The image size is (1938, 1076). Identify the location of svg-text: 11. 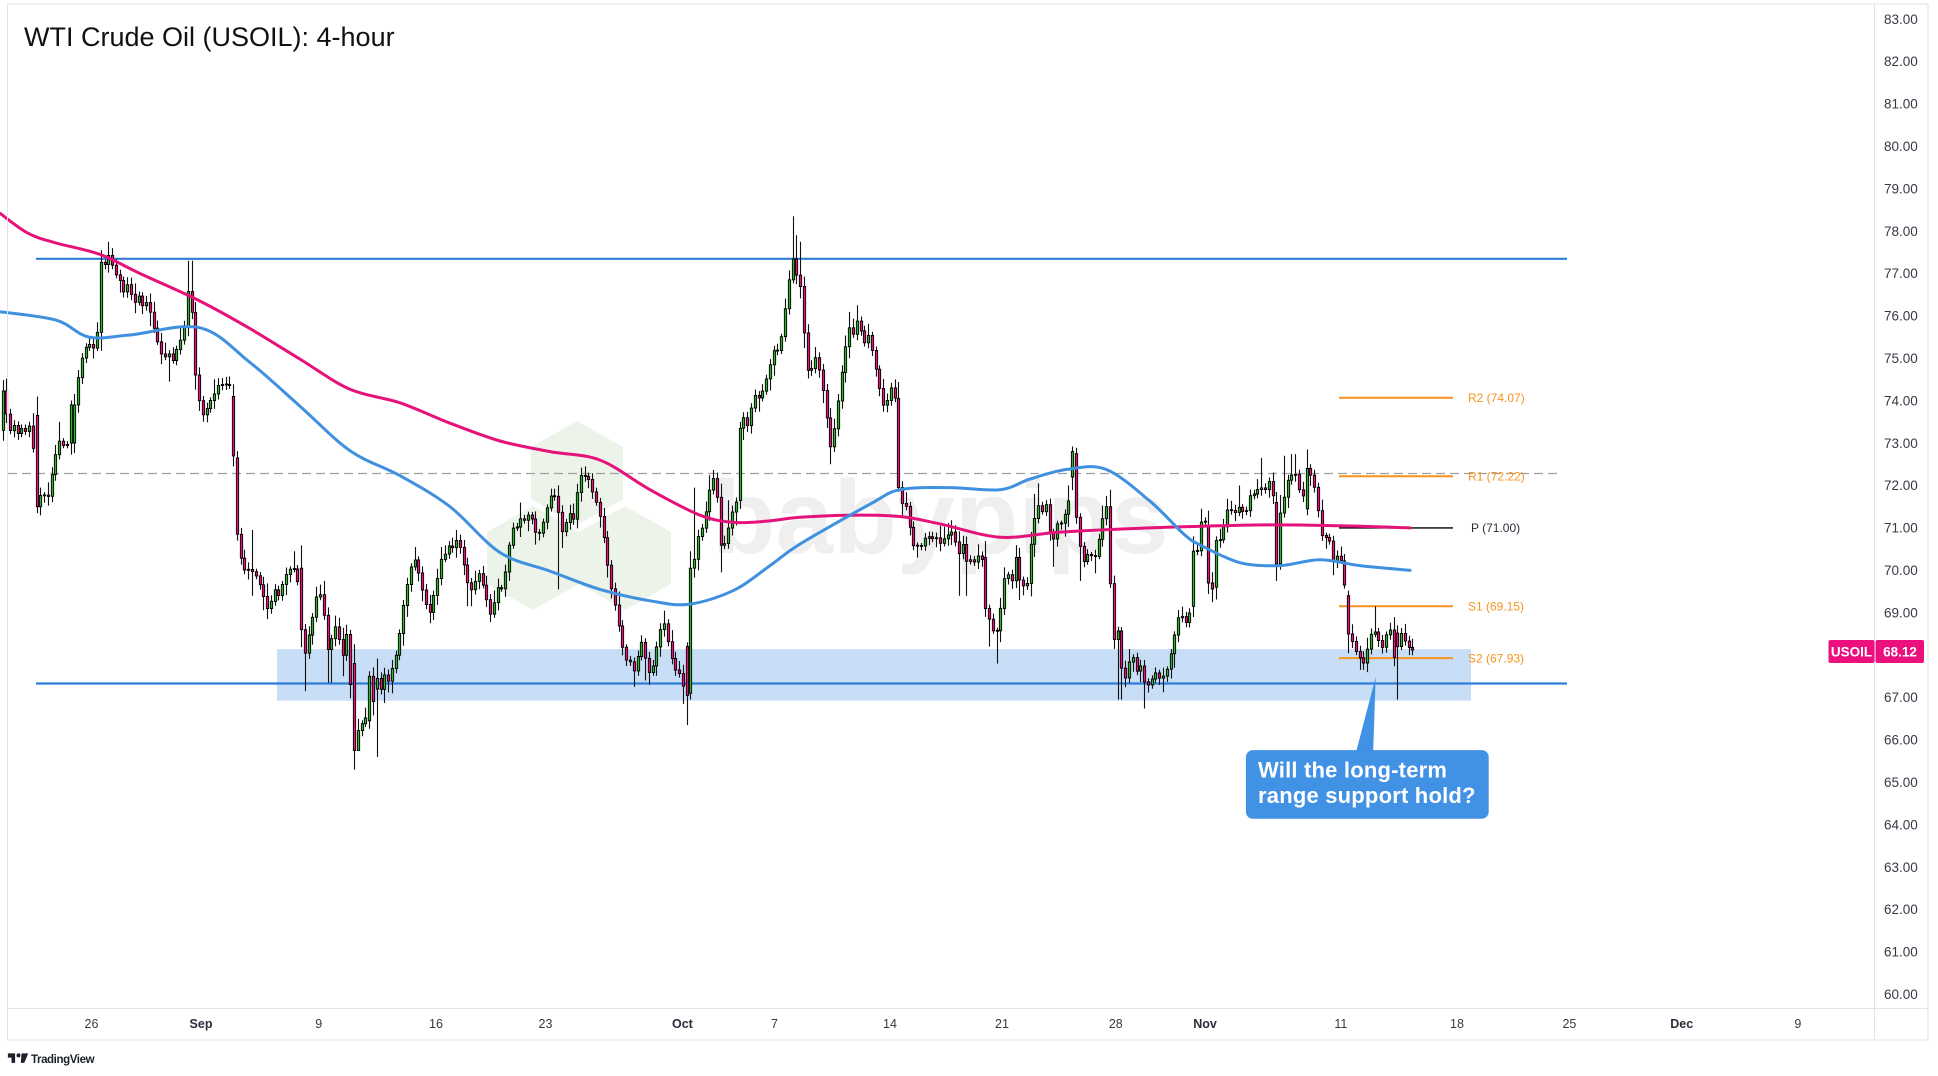
(1340, 1024).